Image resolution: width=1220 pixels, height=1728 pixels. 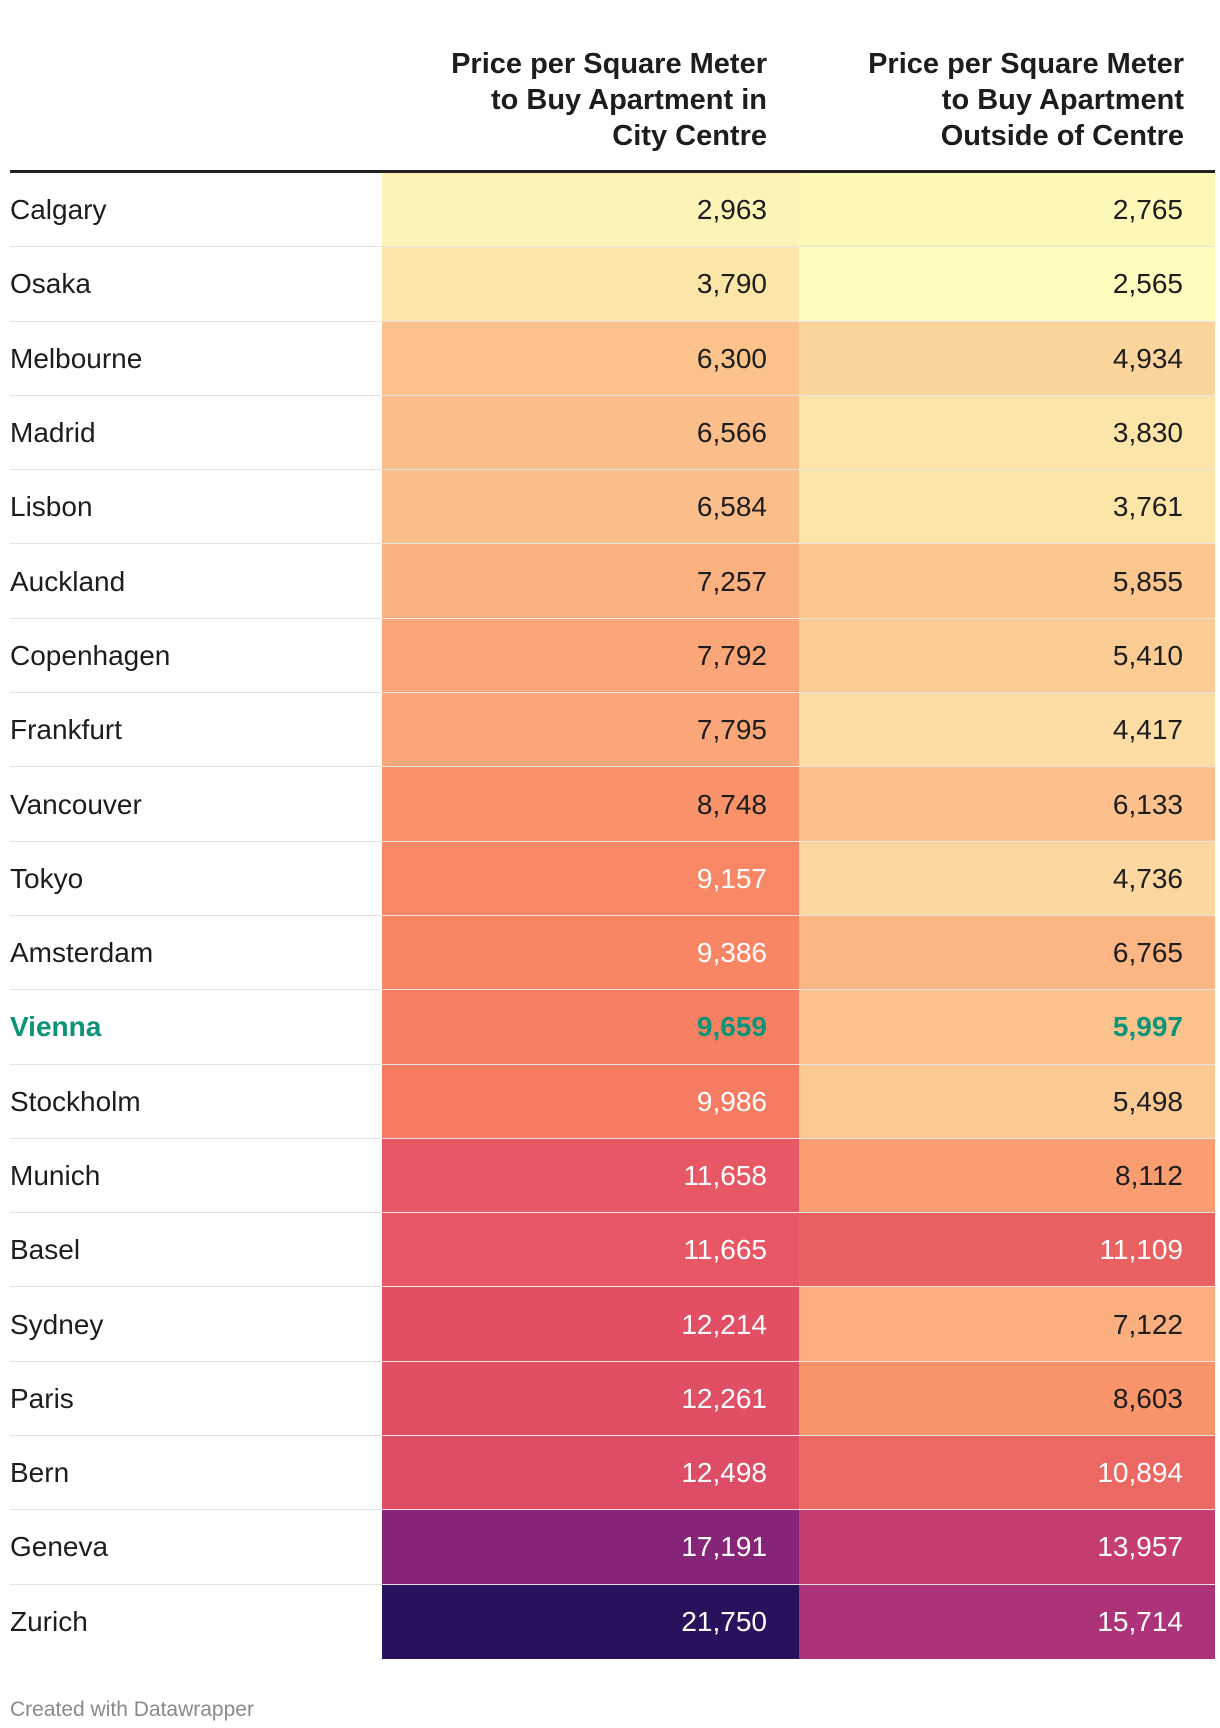 I want to click on cell-outside-centre-price: 13,957, so click(x=1007, y=1547).